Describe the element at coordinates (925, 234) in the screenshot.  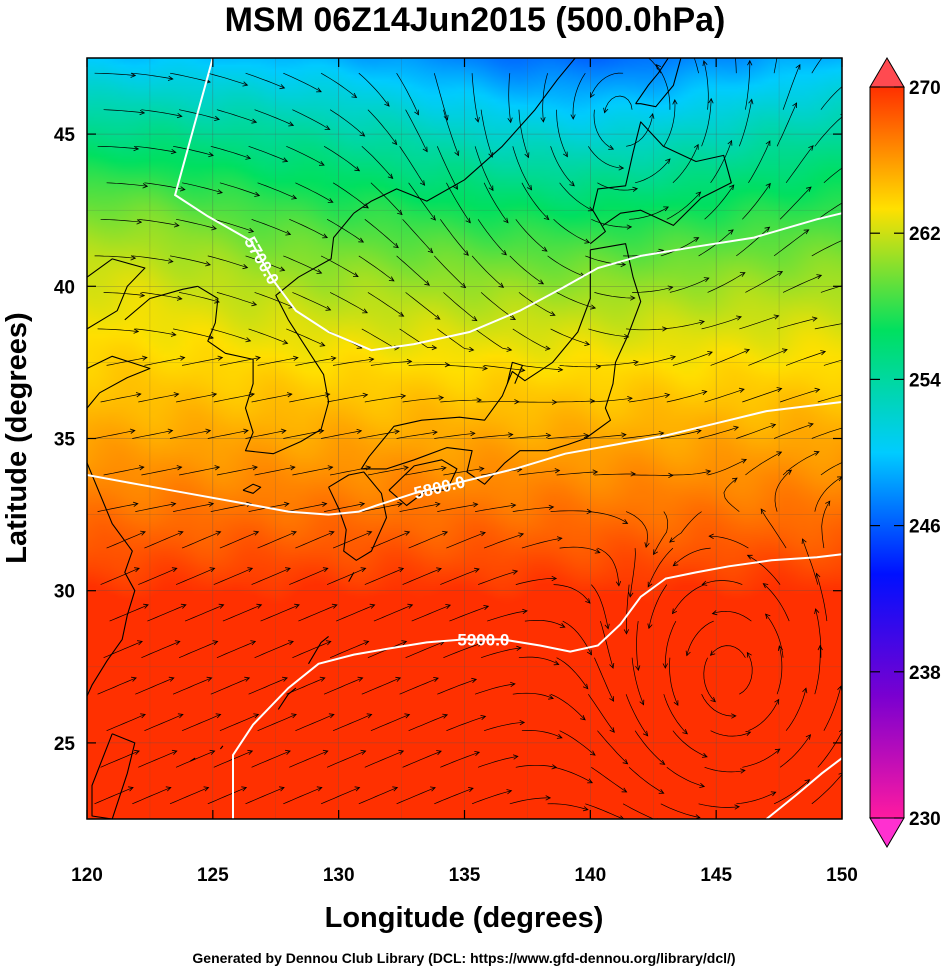
I see `colorbar-tick-label: 262` at that location.